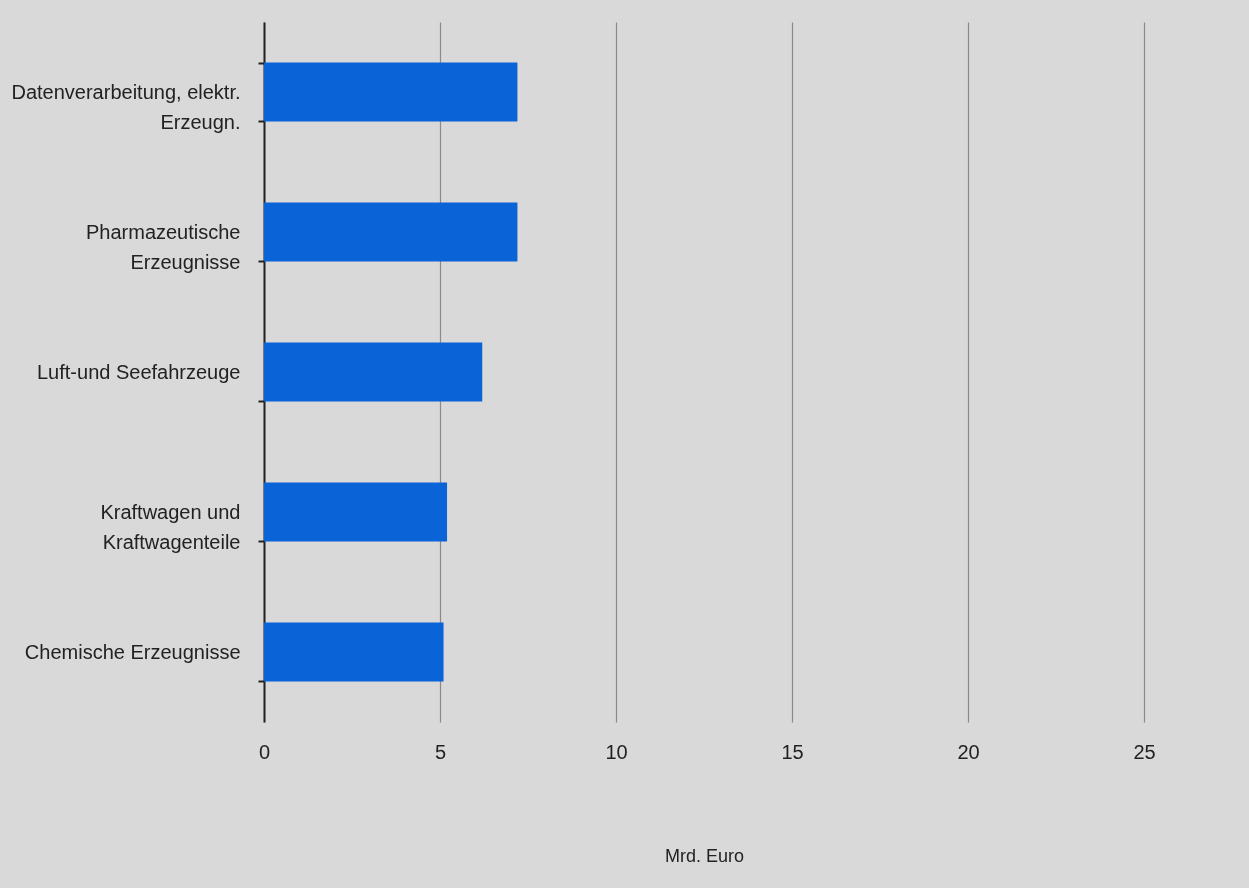 The height and width of the screenshot is (888, 1249). Describe the element at coordinates (704, 855) in the screenshot. I see `x-axis-title: Mrd. Euro` at that location.